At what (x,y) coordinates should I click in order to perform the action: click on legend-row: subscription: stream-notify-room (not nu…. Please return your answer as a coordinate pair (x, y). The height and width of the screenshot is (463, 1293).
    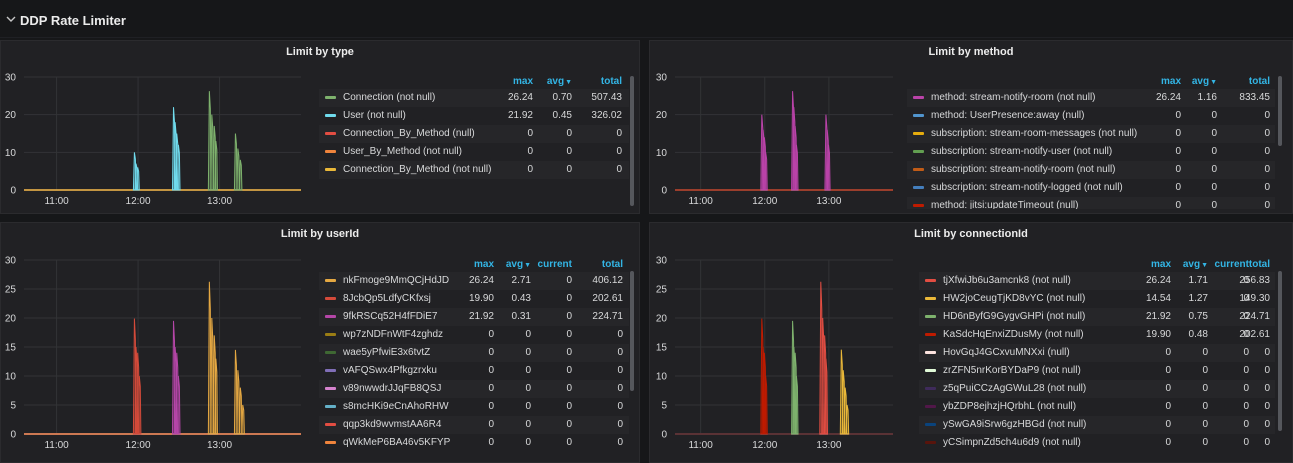
    Looking at the image, I should click on (1091, 170).